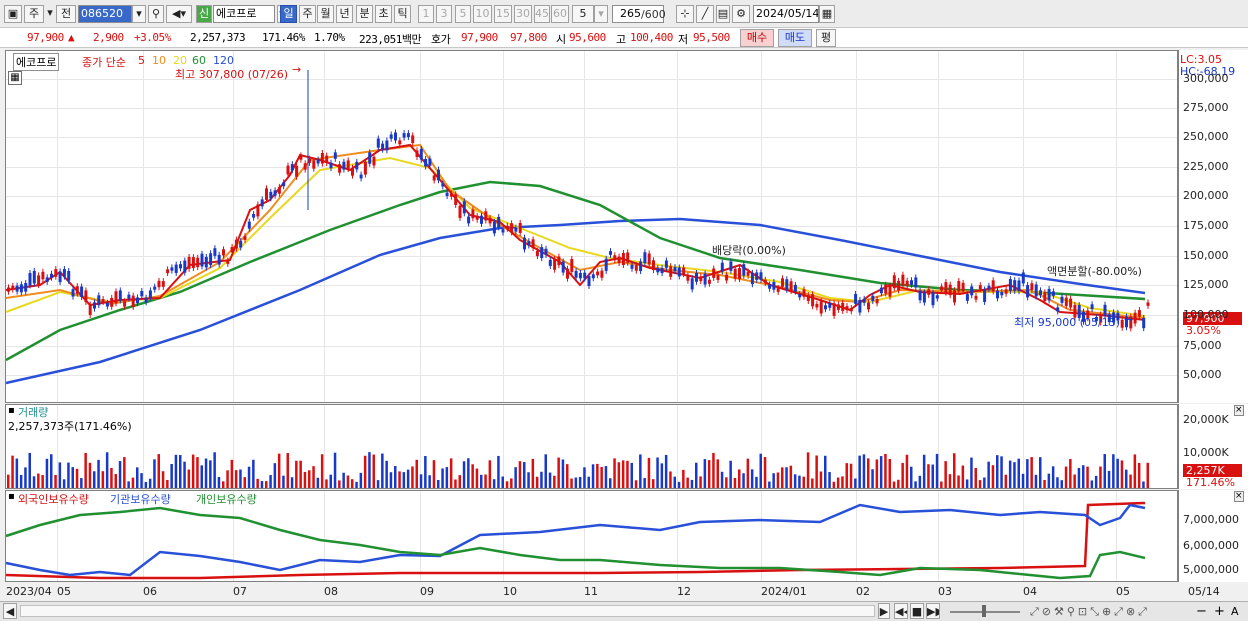 This screenshot has width=1248, height=621. I want to click on crosshair-icon: ⊹, so click(685, 14).